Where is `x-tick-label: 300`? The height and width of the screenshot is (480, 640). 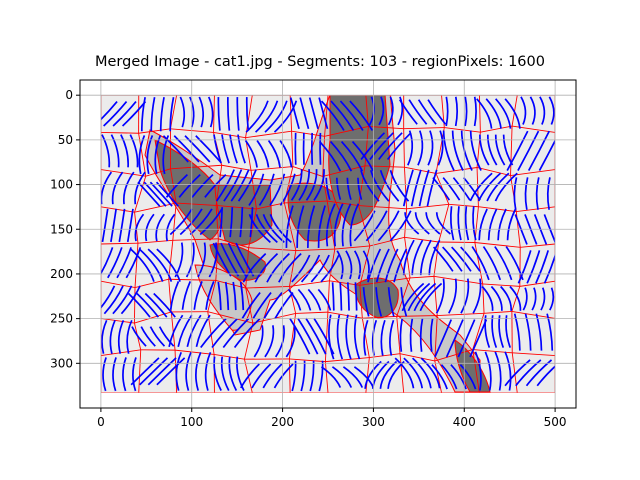 x-tick-label: 300 is located at coordinates (373, 422).